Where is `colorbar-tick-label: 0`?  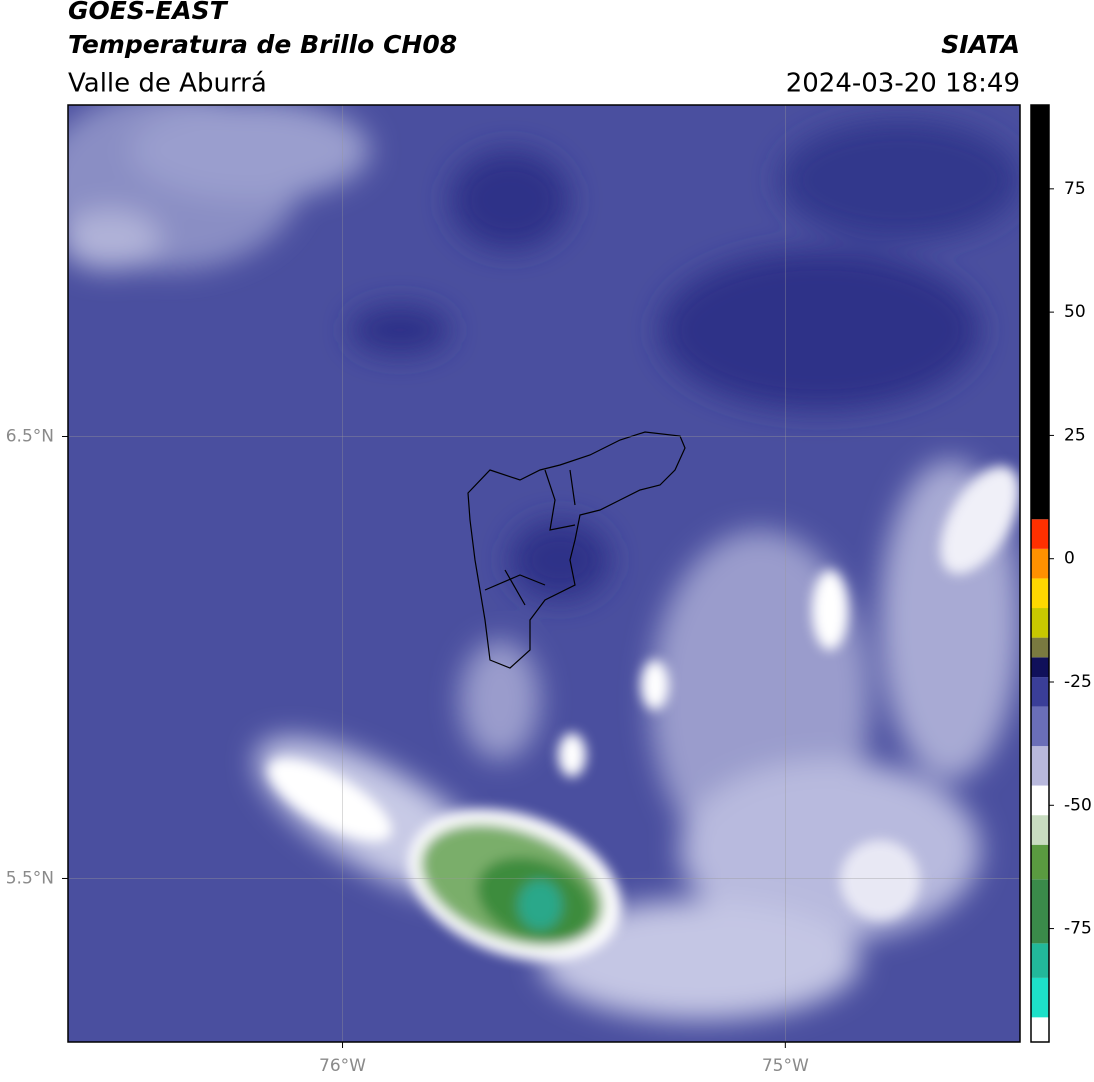 colorbar-tick-label: 0 is located at coordinates (1069, 559).